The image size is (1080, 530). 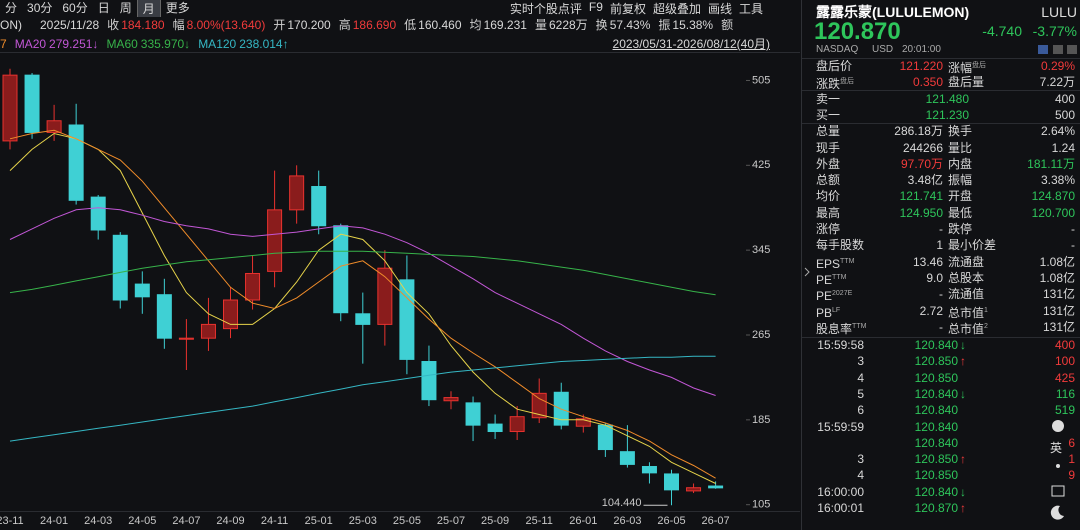 What do you see at coordinates (860, 393) in the screenshot?
I see `tick-time: 5` at bounding box center [860, 393].